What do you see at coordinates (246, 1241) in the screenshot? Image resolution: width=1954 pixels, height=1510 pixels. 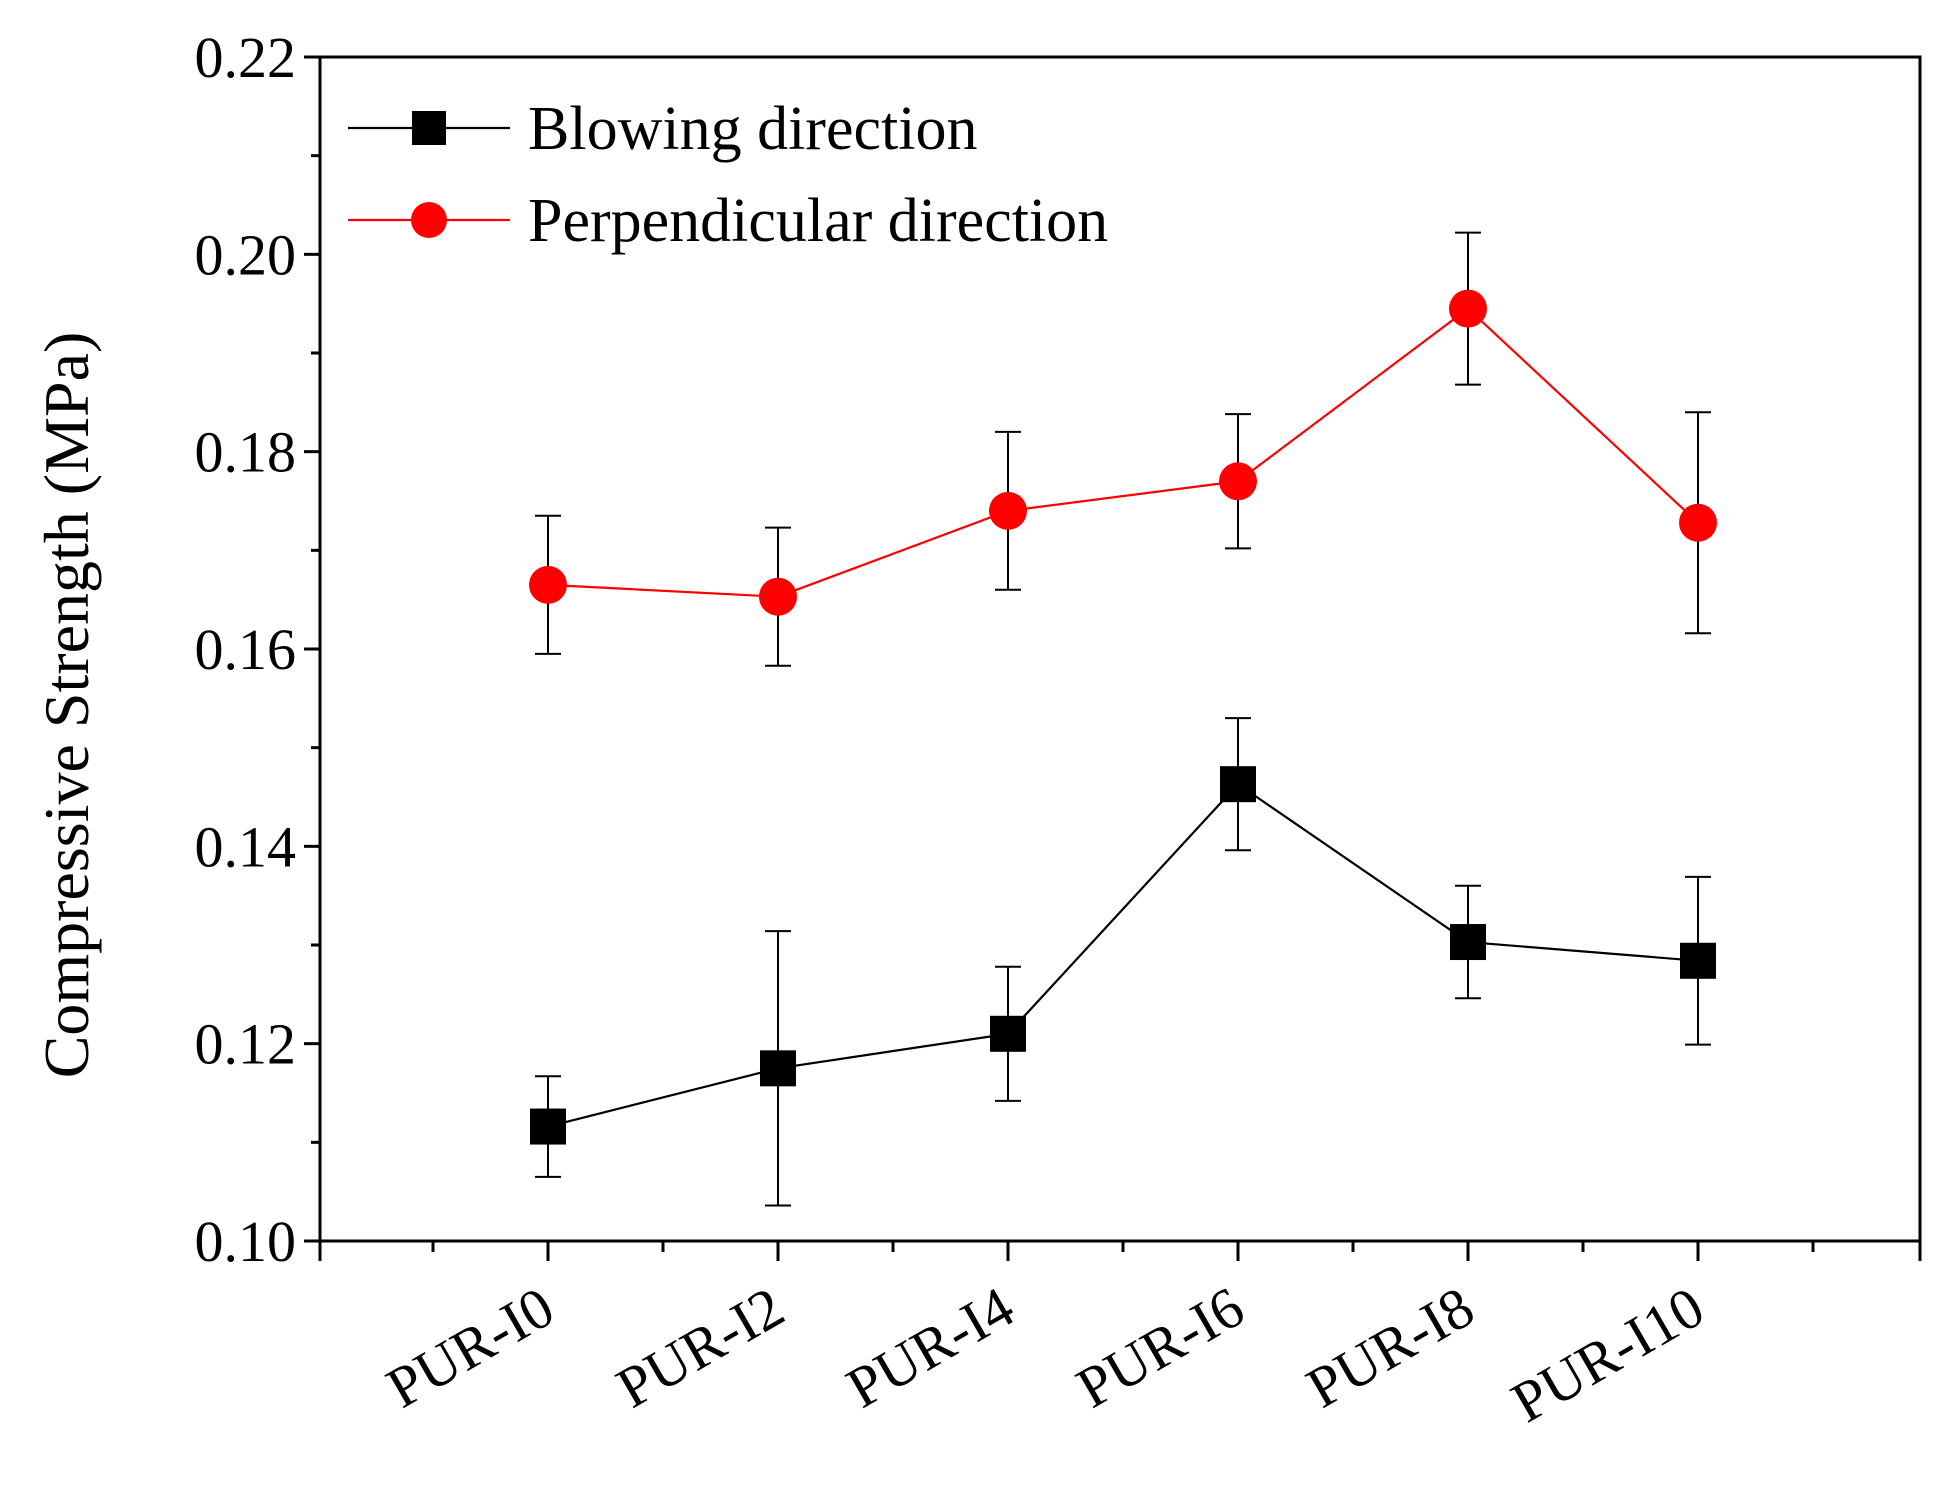 I see `y-tick-label: 0.10` at bounding box center [246, 1241].